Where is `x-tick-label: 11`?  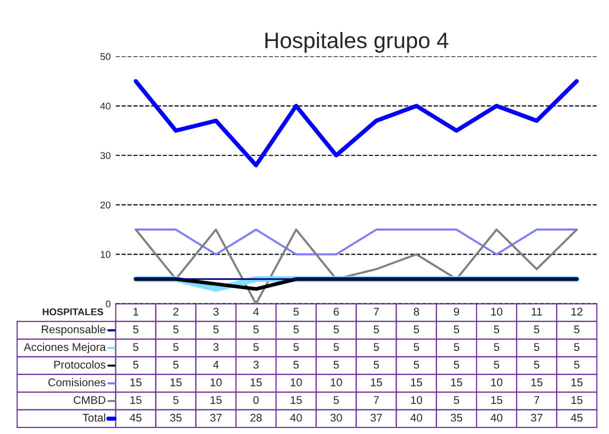
x-tick-label: 11 is located at coordinates (537, 312).